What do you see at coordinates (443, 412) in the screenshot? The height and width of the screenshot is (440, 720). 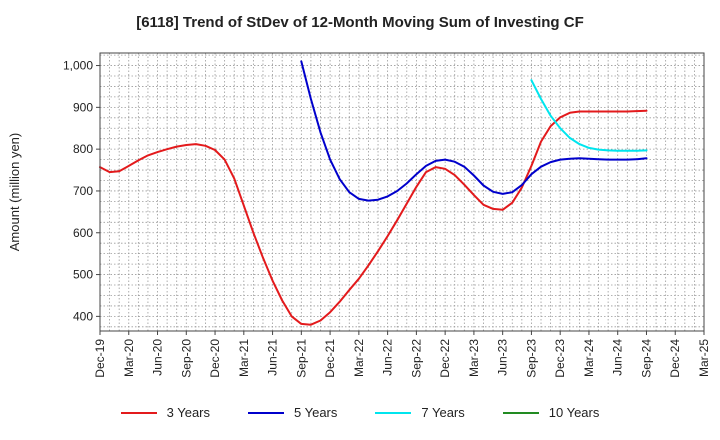 I see `legend-label: 7 Years` at bounding box center [443, 412].